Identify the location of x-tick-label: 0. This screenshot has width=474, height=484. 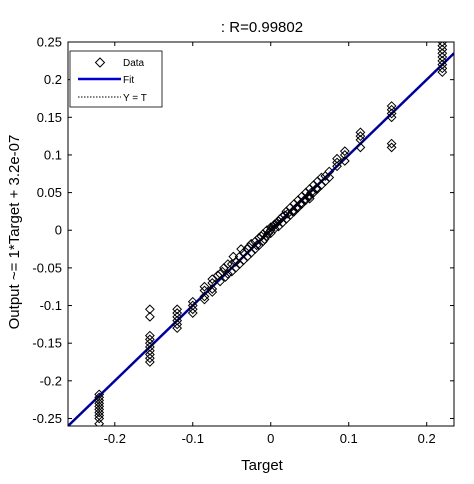
(270, 438).